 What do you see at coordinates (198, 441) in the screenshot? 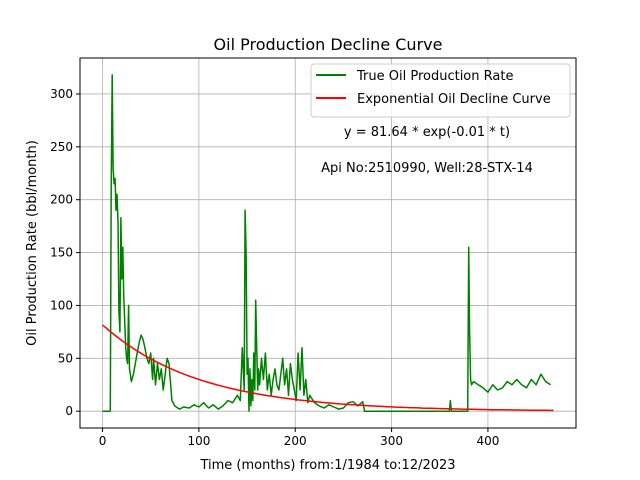
I see `x-tick-label: 100` at bounding box center [198, 441].